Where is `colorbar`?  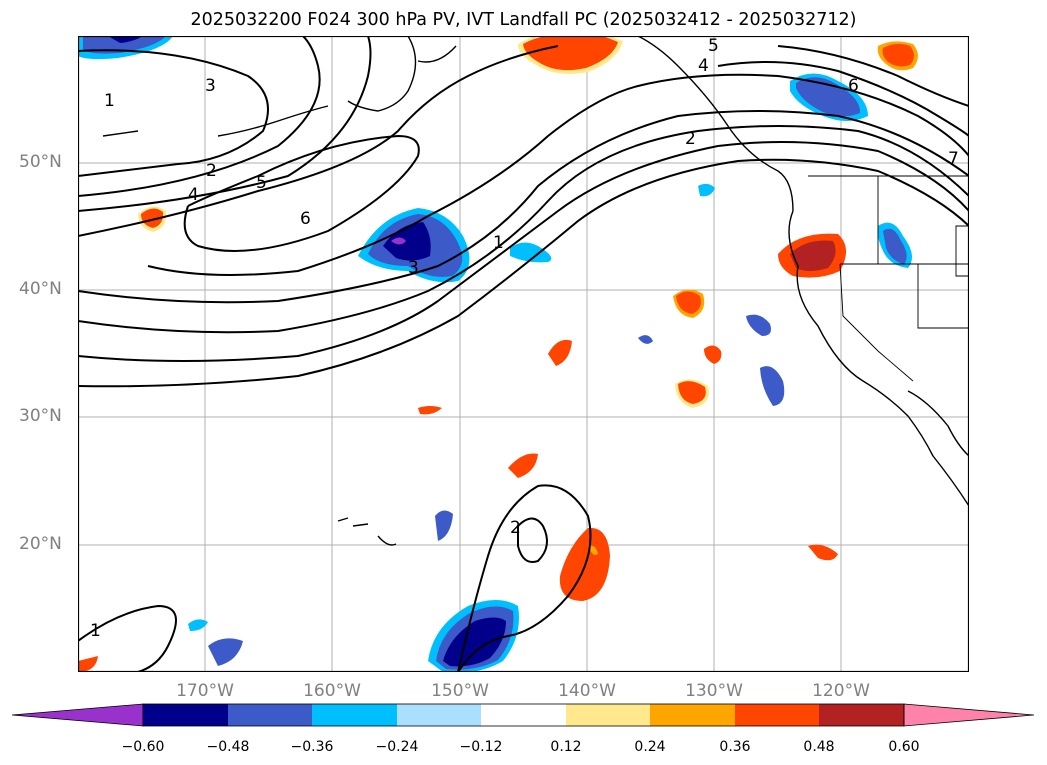 colorbar is located at coordinates (523, 715).